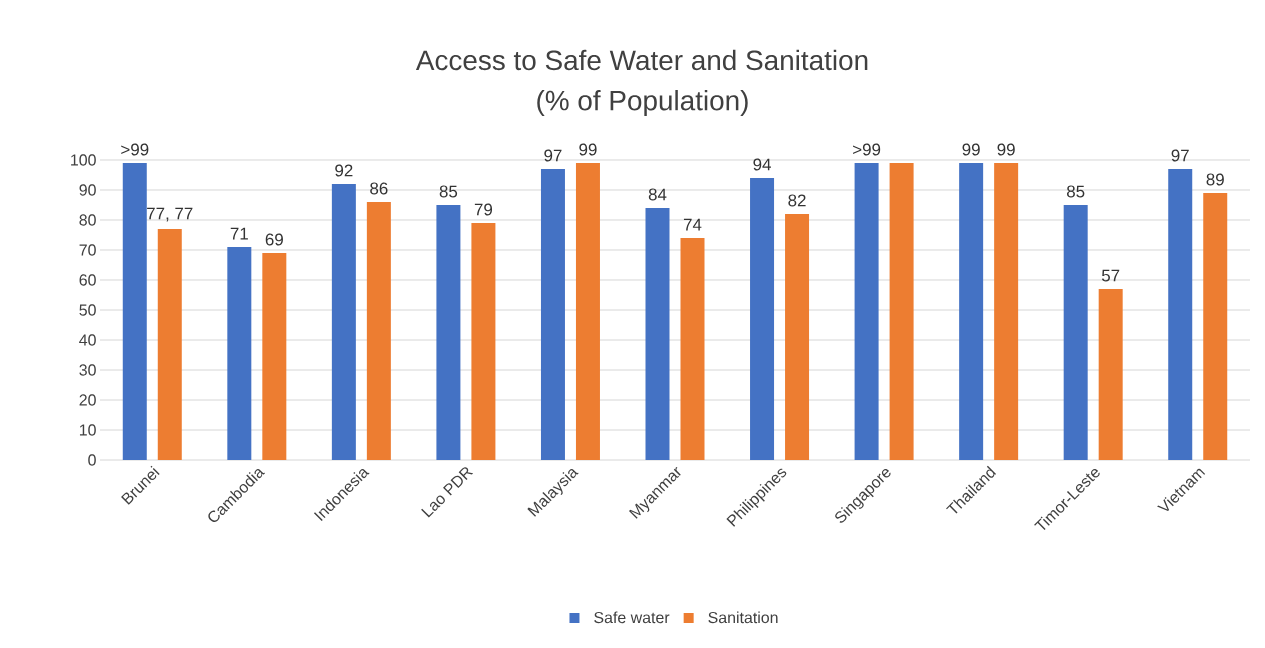 This screenshot has width=1265, height=648. Describe the element at coordinates (87, 310) in the screenshot. I see `y-tick-label: 50` at that location.